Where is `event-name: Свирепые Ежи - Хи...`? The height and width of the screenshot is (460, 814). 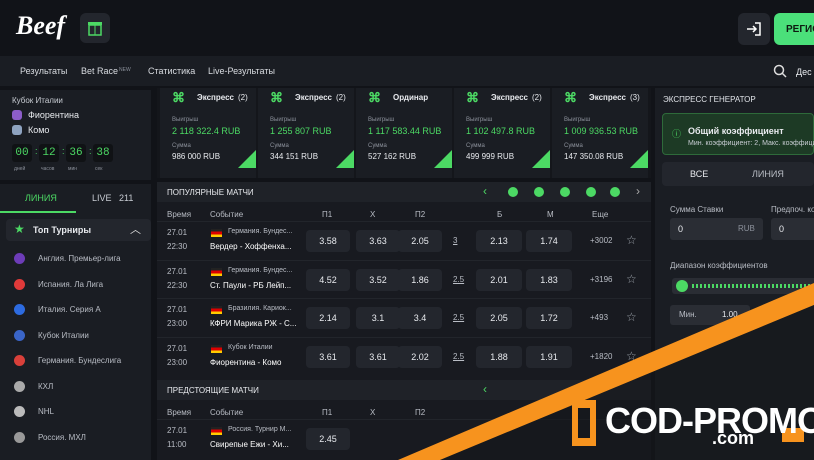 event-name: Свирепые Ежи - Хи... is located at coordinates (249, 444).